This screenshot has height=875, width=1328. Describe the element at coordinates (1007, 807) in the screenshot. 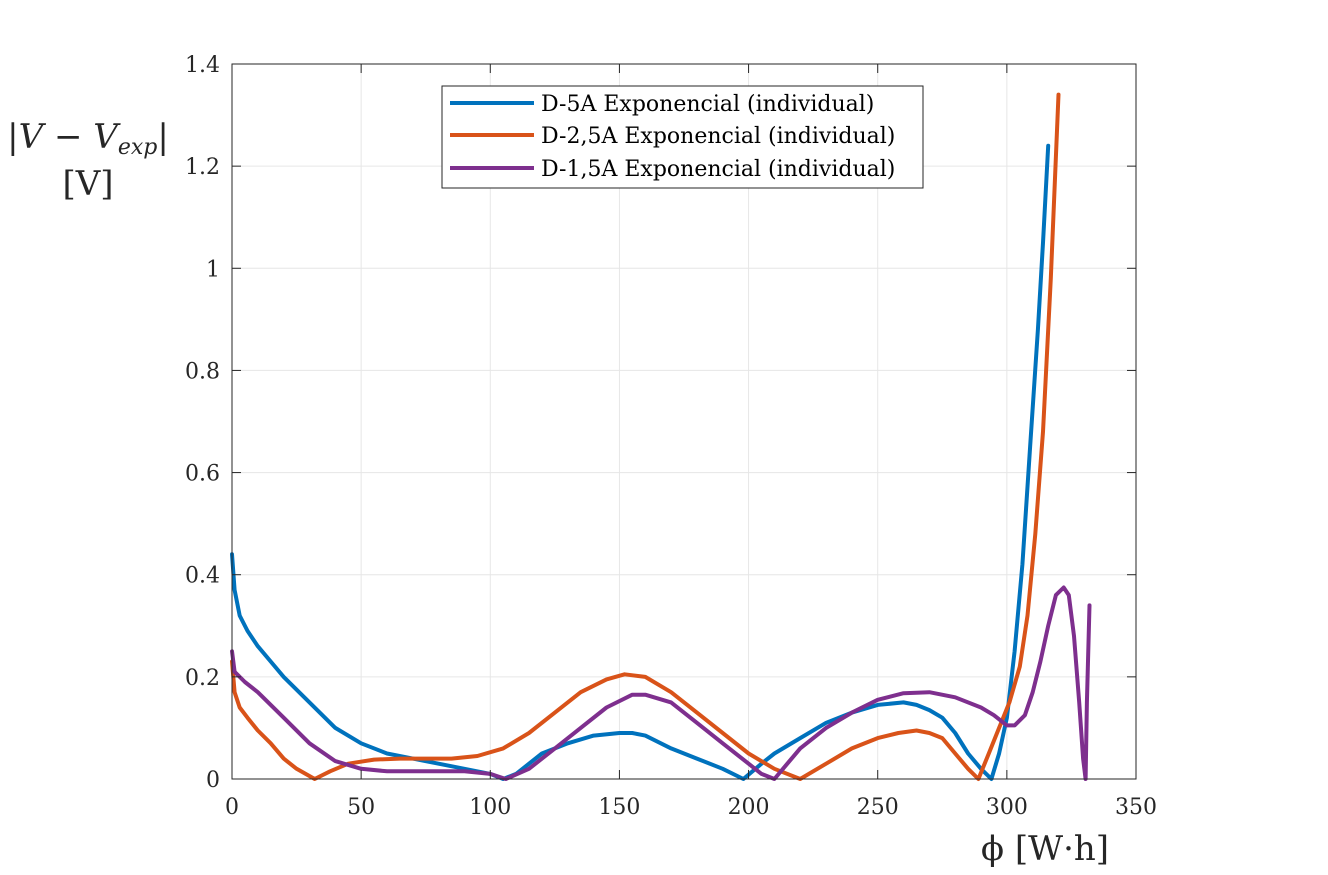

I see `x-tick-label-6: 300` at that location.